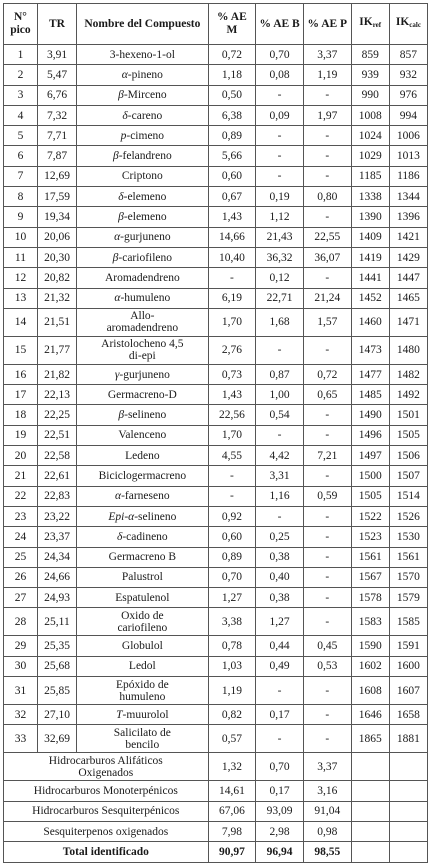 The height and width of the screenshot is (864, 430). What do you see at coordinates (370, 415) in the screenshot?
I see `cell-ikref: 1490` at bounding box center [370, 415].